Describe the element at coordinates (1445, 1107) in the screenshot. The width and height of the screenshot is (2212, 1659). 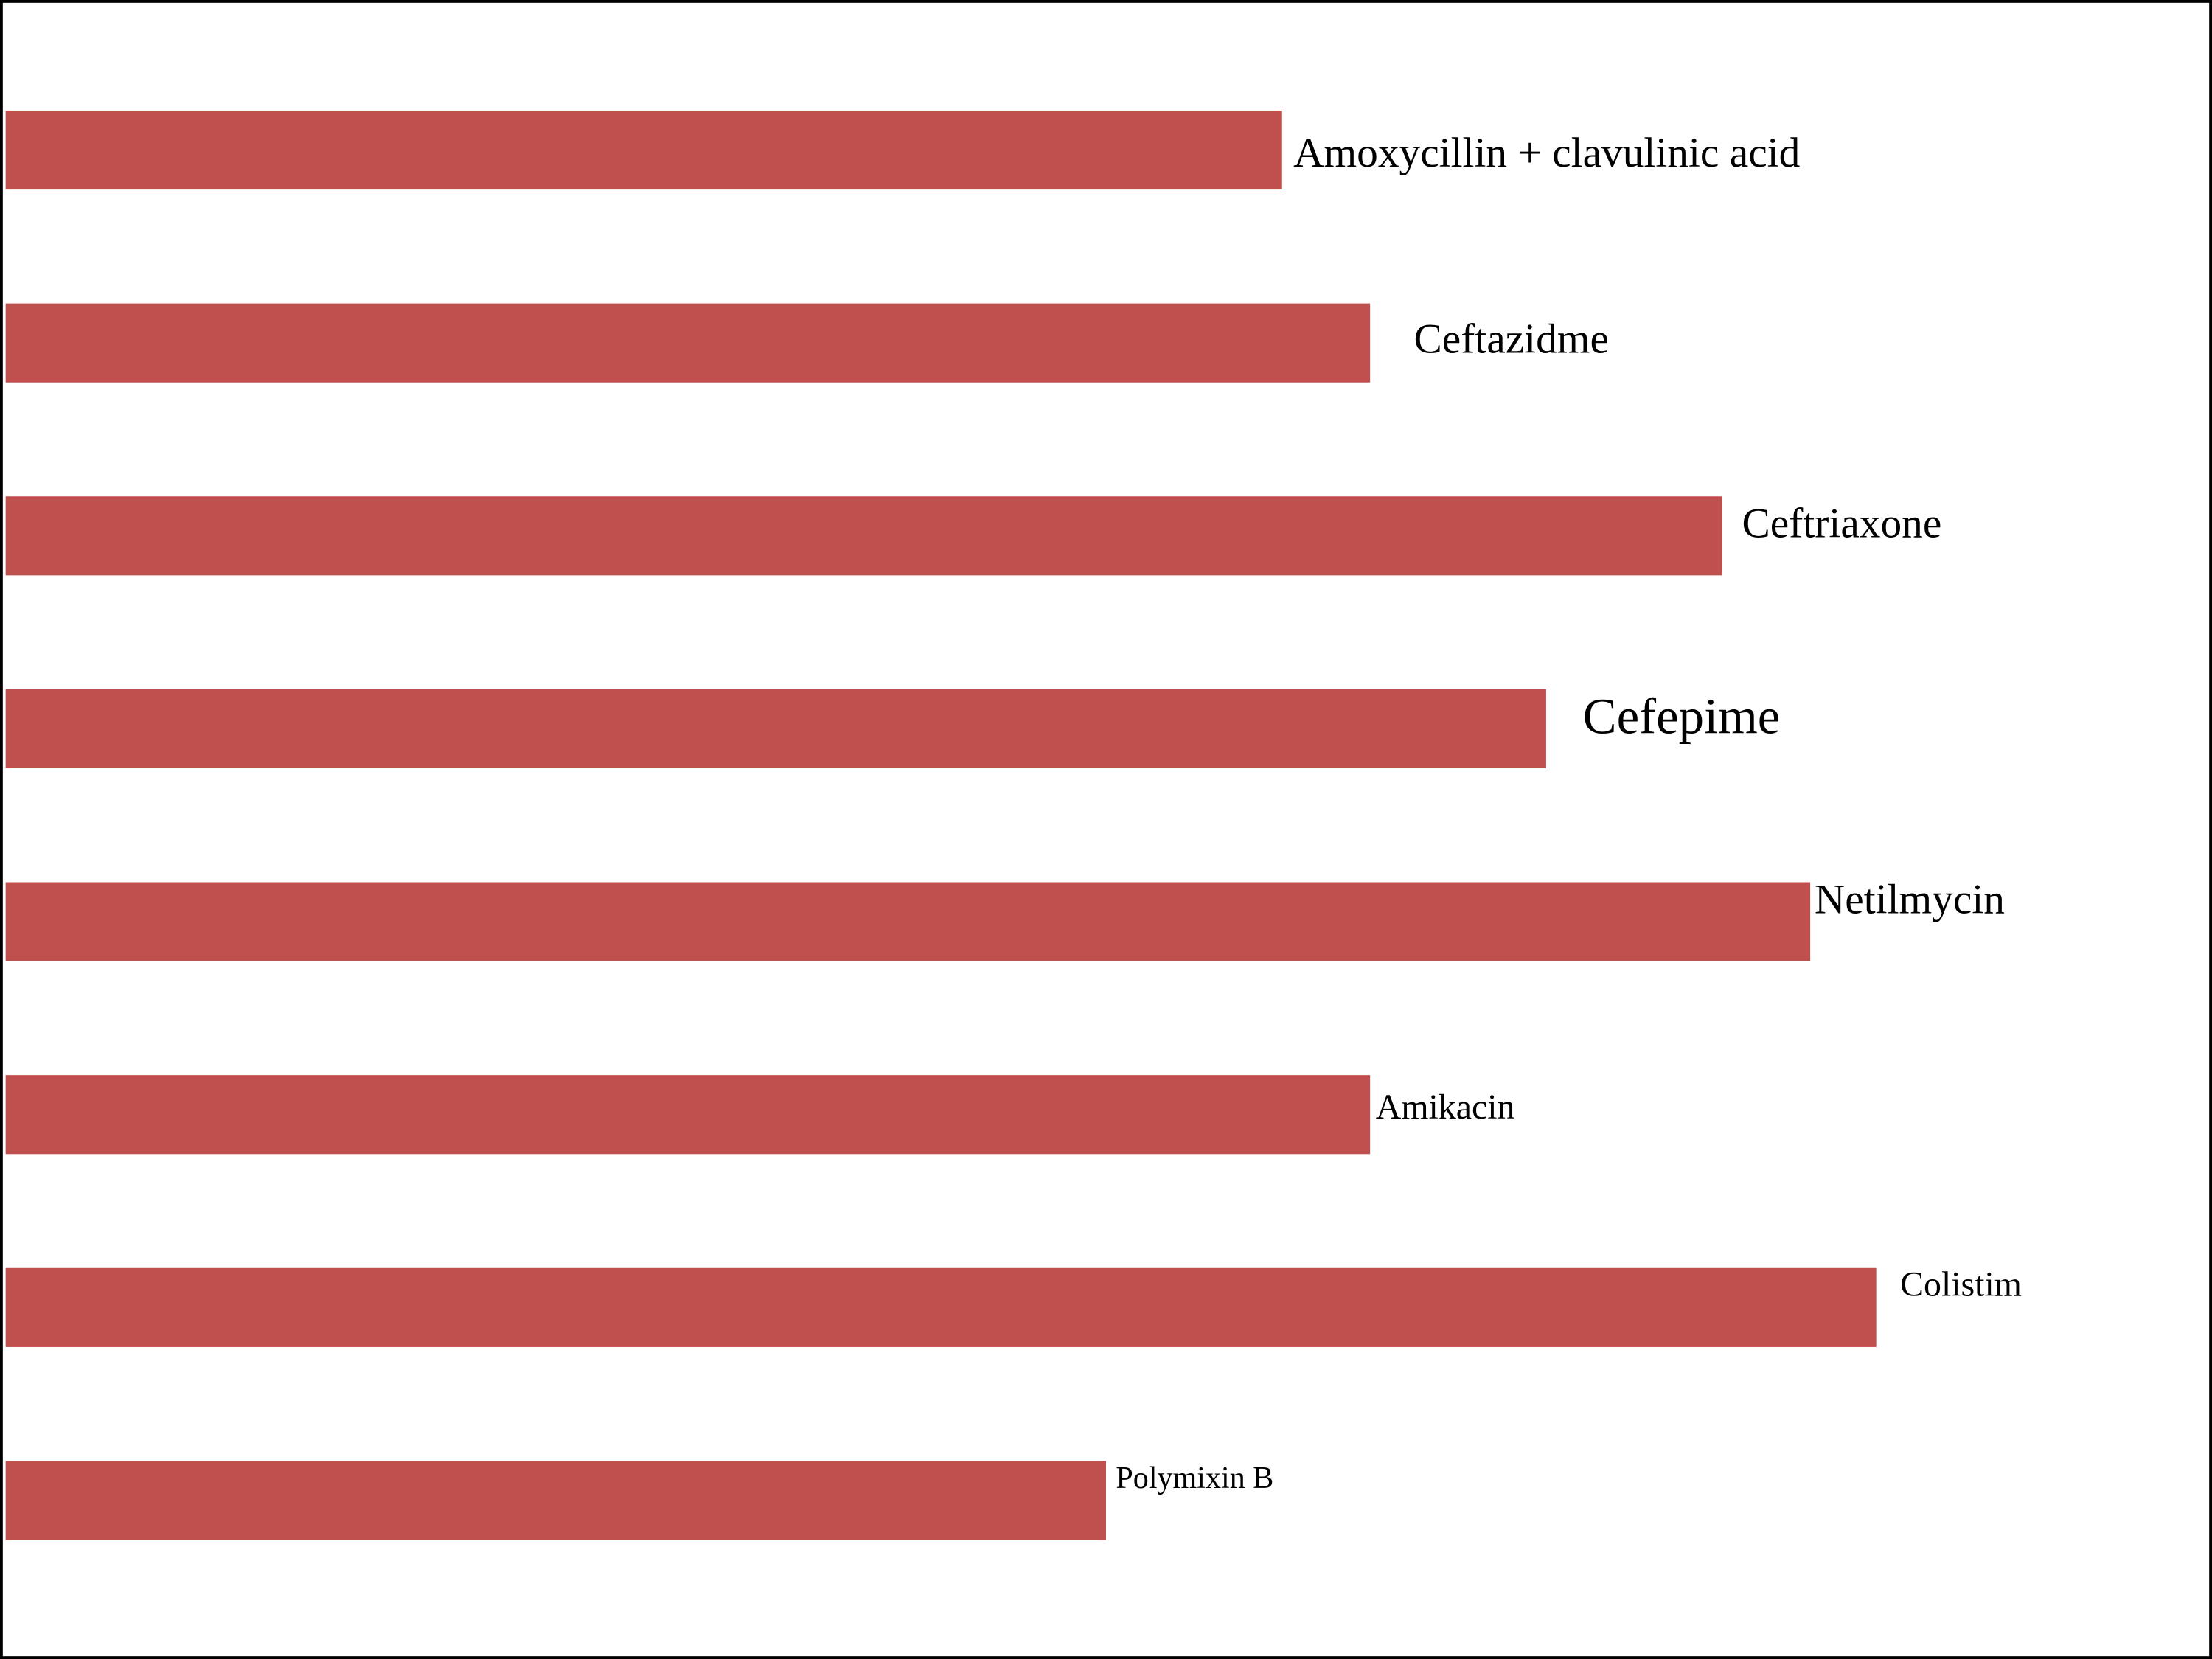
I see `bar-label: Amikacin` at that location.